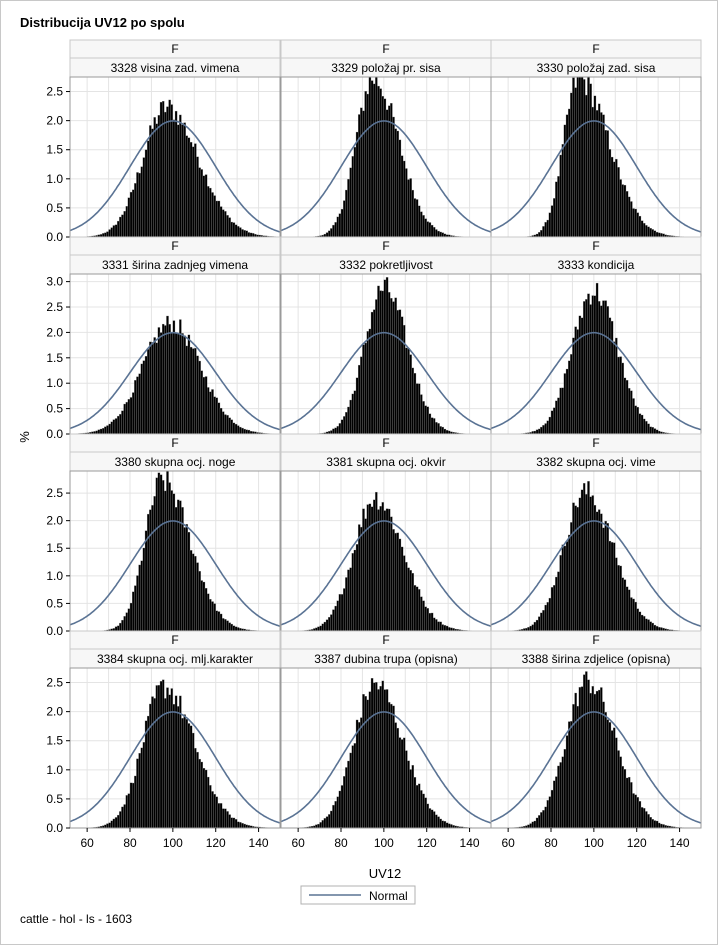 This screenshot has width=718, height=945. I want to click on x-tick-label: 140, so click(259, 843).